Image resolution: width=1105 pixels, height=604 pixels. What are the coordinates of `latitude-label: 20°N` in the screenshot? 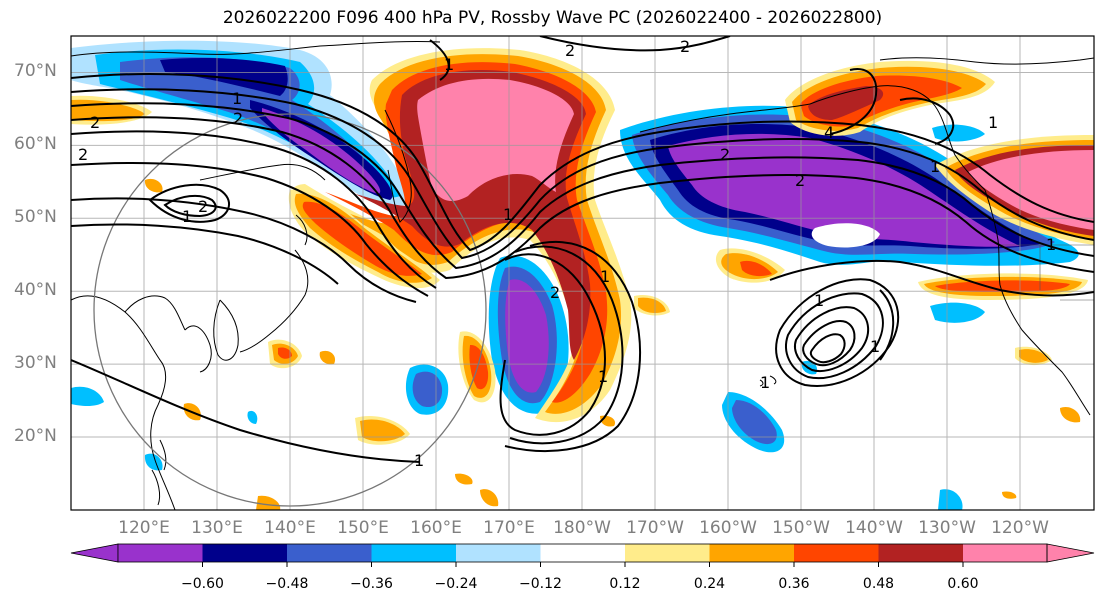 It's located at (35, 436).